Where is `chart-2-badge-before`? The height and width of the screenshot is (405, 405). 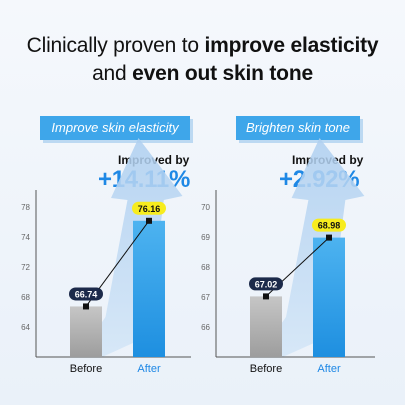
chart-2-badge-before is located at coordinates (266, 284).